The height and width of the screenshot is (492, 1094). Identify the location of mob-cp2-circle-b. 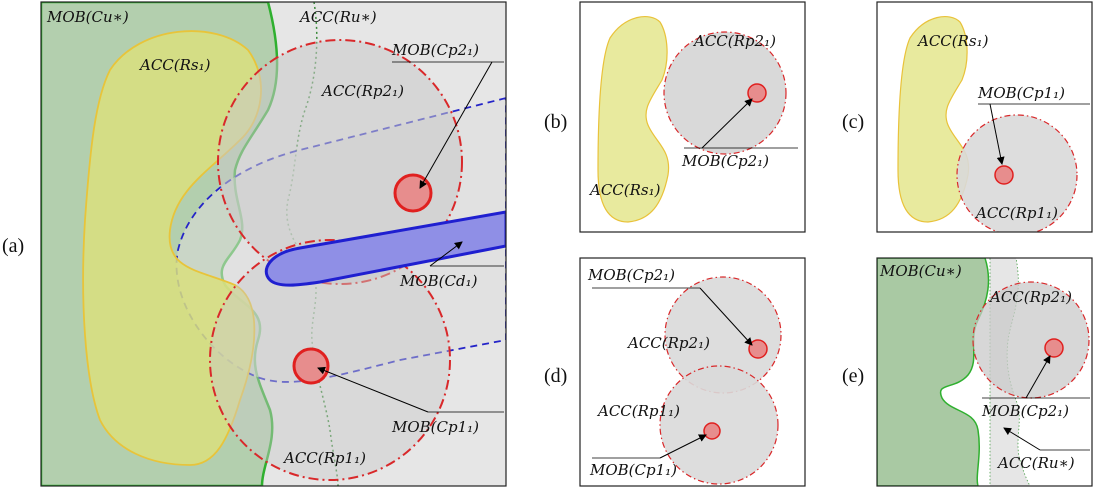
(757, 93).